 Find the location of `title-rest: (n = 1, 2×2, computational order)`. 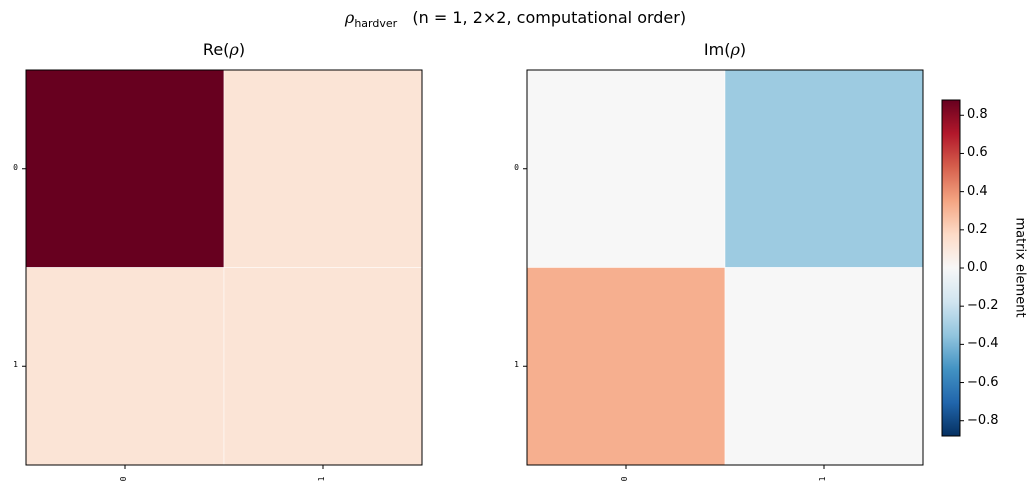

title-rest: (n = 1, 2×2, computational order) is located at coordinates (549, 17).